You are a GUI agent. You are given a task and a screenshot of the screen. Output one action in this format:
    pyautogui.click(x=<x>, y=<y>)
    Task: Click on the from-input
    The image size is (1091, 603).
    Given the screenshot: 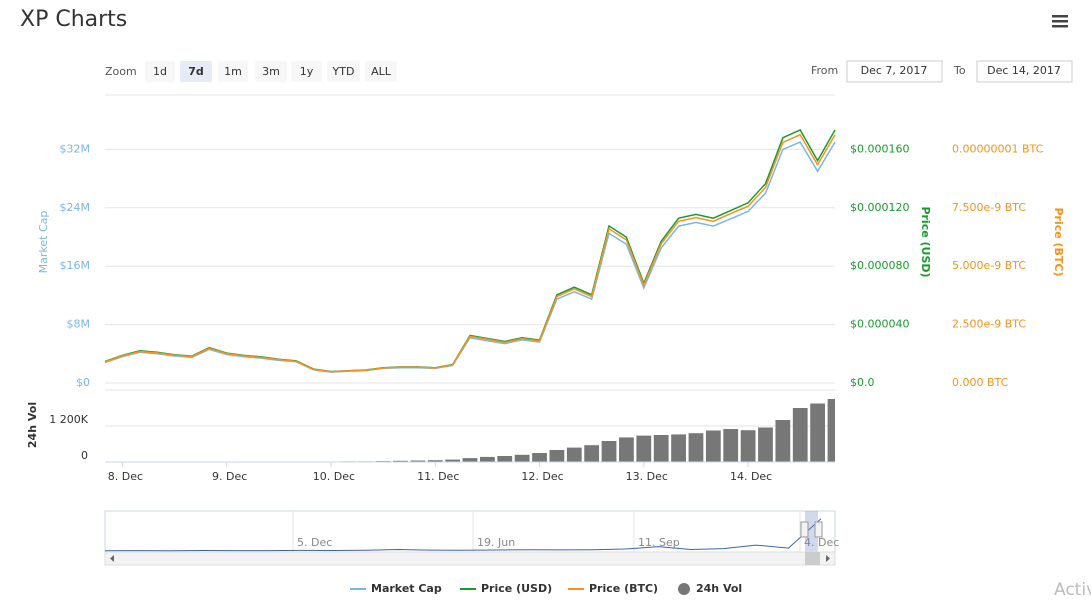 What is the action you would take?
    pyautogui.click(x=894, y=71)
    